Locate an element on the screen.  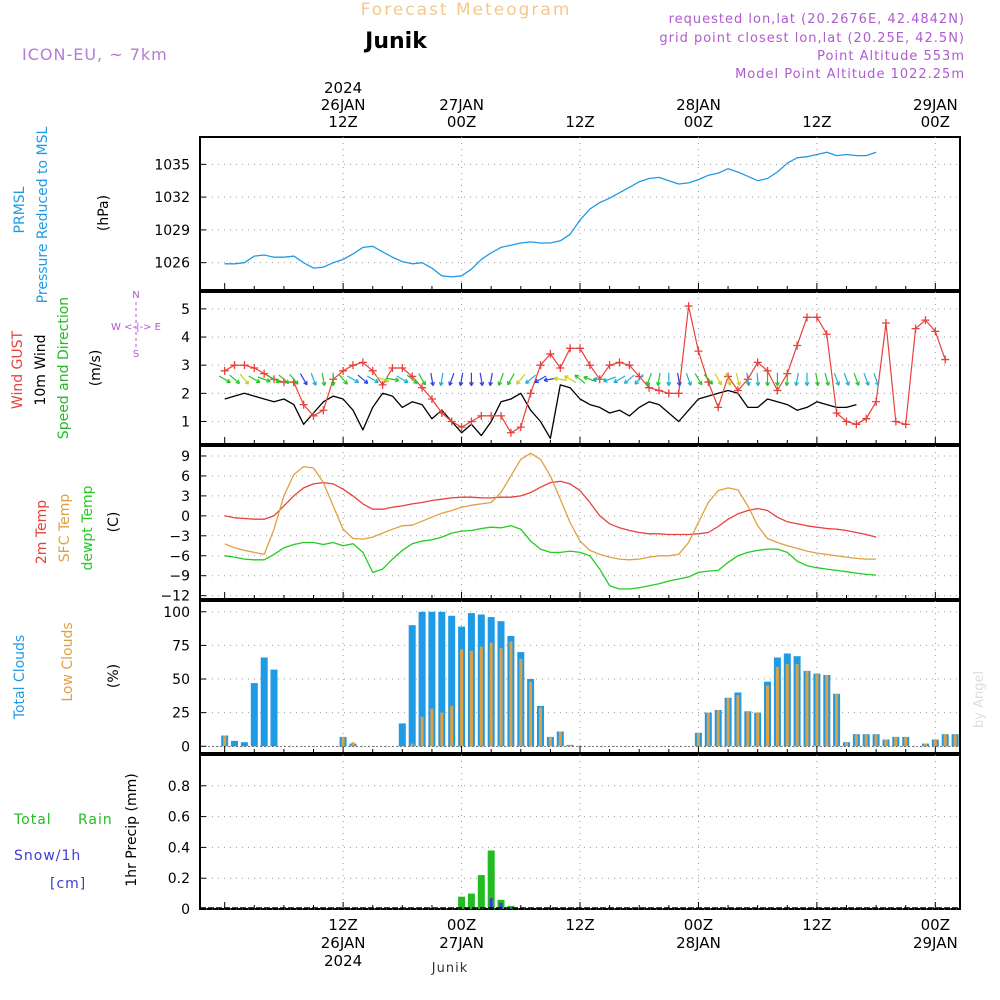
time-label-bottom: 27JAN is located at coordinates (461, 943).